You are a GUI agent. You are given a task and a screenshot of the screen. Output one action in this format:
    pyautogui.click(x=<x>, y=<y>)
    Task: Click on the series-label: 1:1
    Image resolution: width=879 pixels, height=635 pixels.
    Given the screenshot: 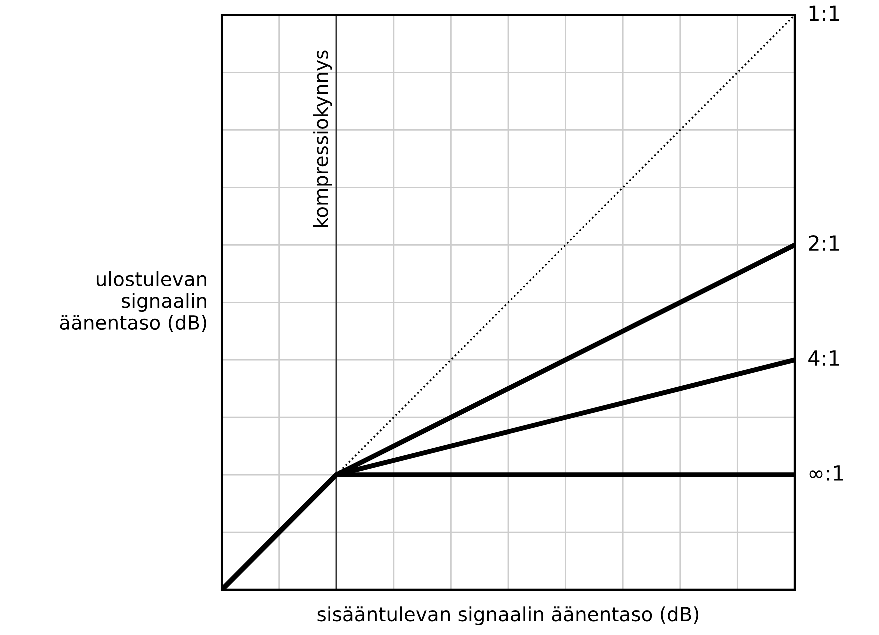 What is the action you would take?
    pyautogui.click(x=825, y=14)
    